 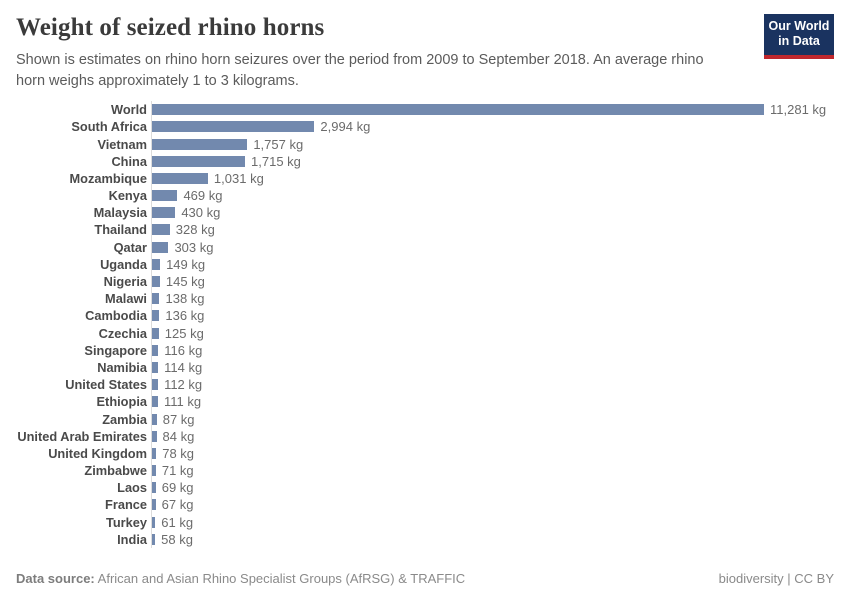 What do you see at coordinates (425, 316) in the screenshot?
I see `chart-row: Cambodia 136 kg` at bounding box center [425, 316].